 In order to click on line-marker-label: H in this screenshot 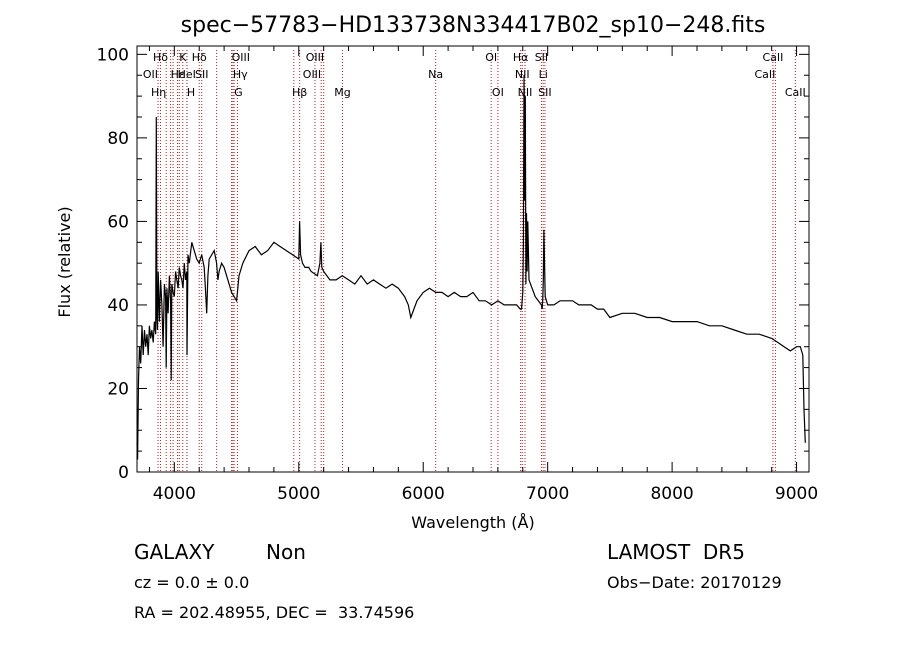, I will do `click(191, 92)`.